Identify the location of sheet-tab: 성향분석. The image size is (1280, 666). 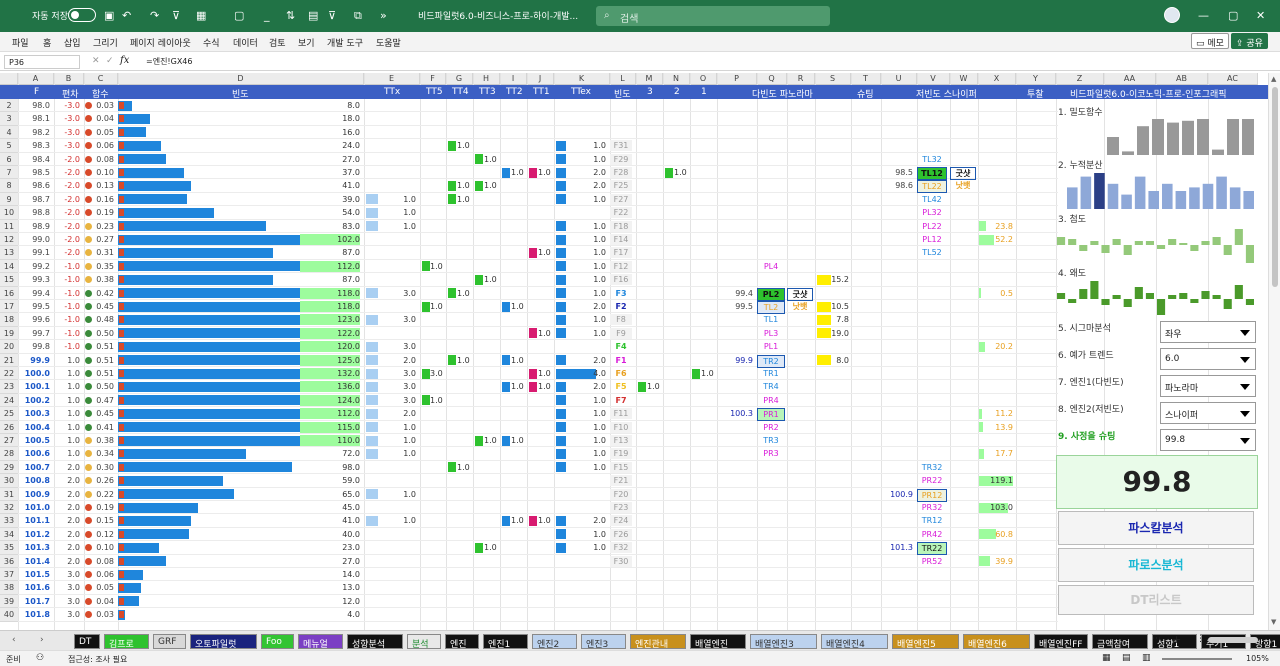
(375, 642).